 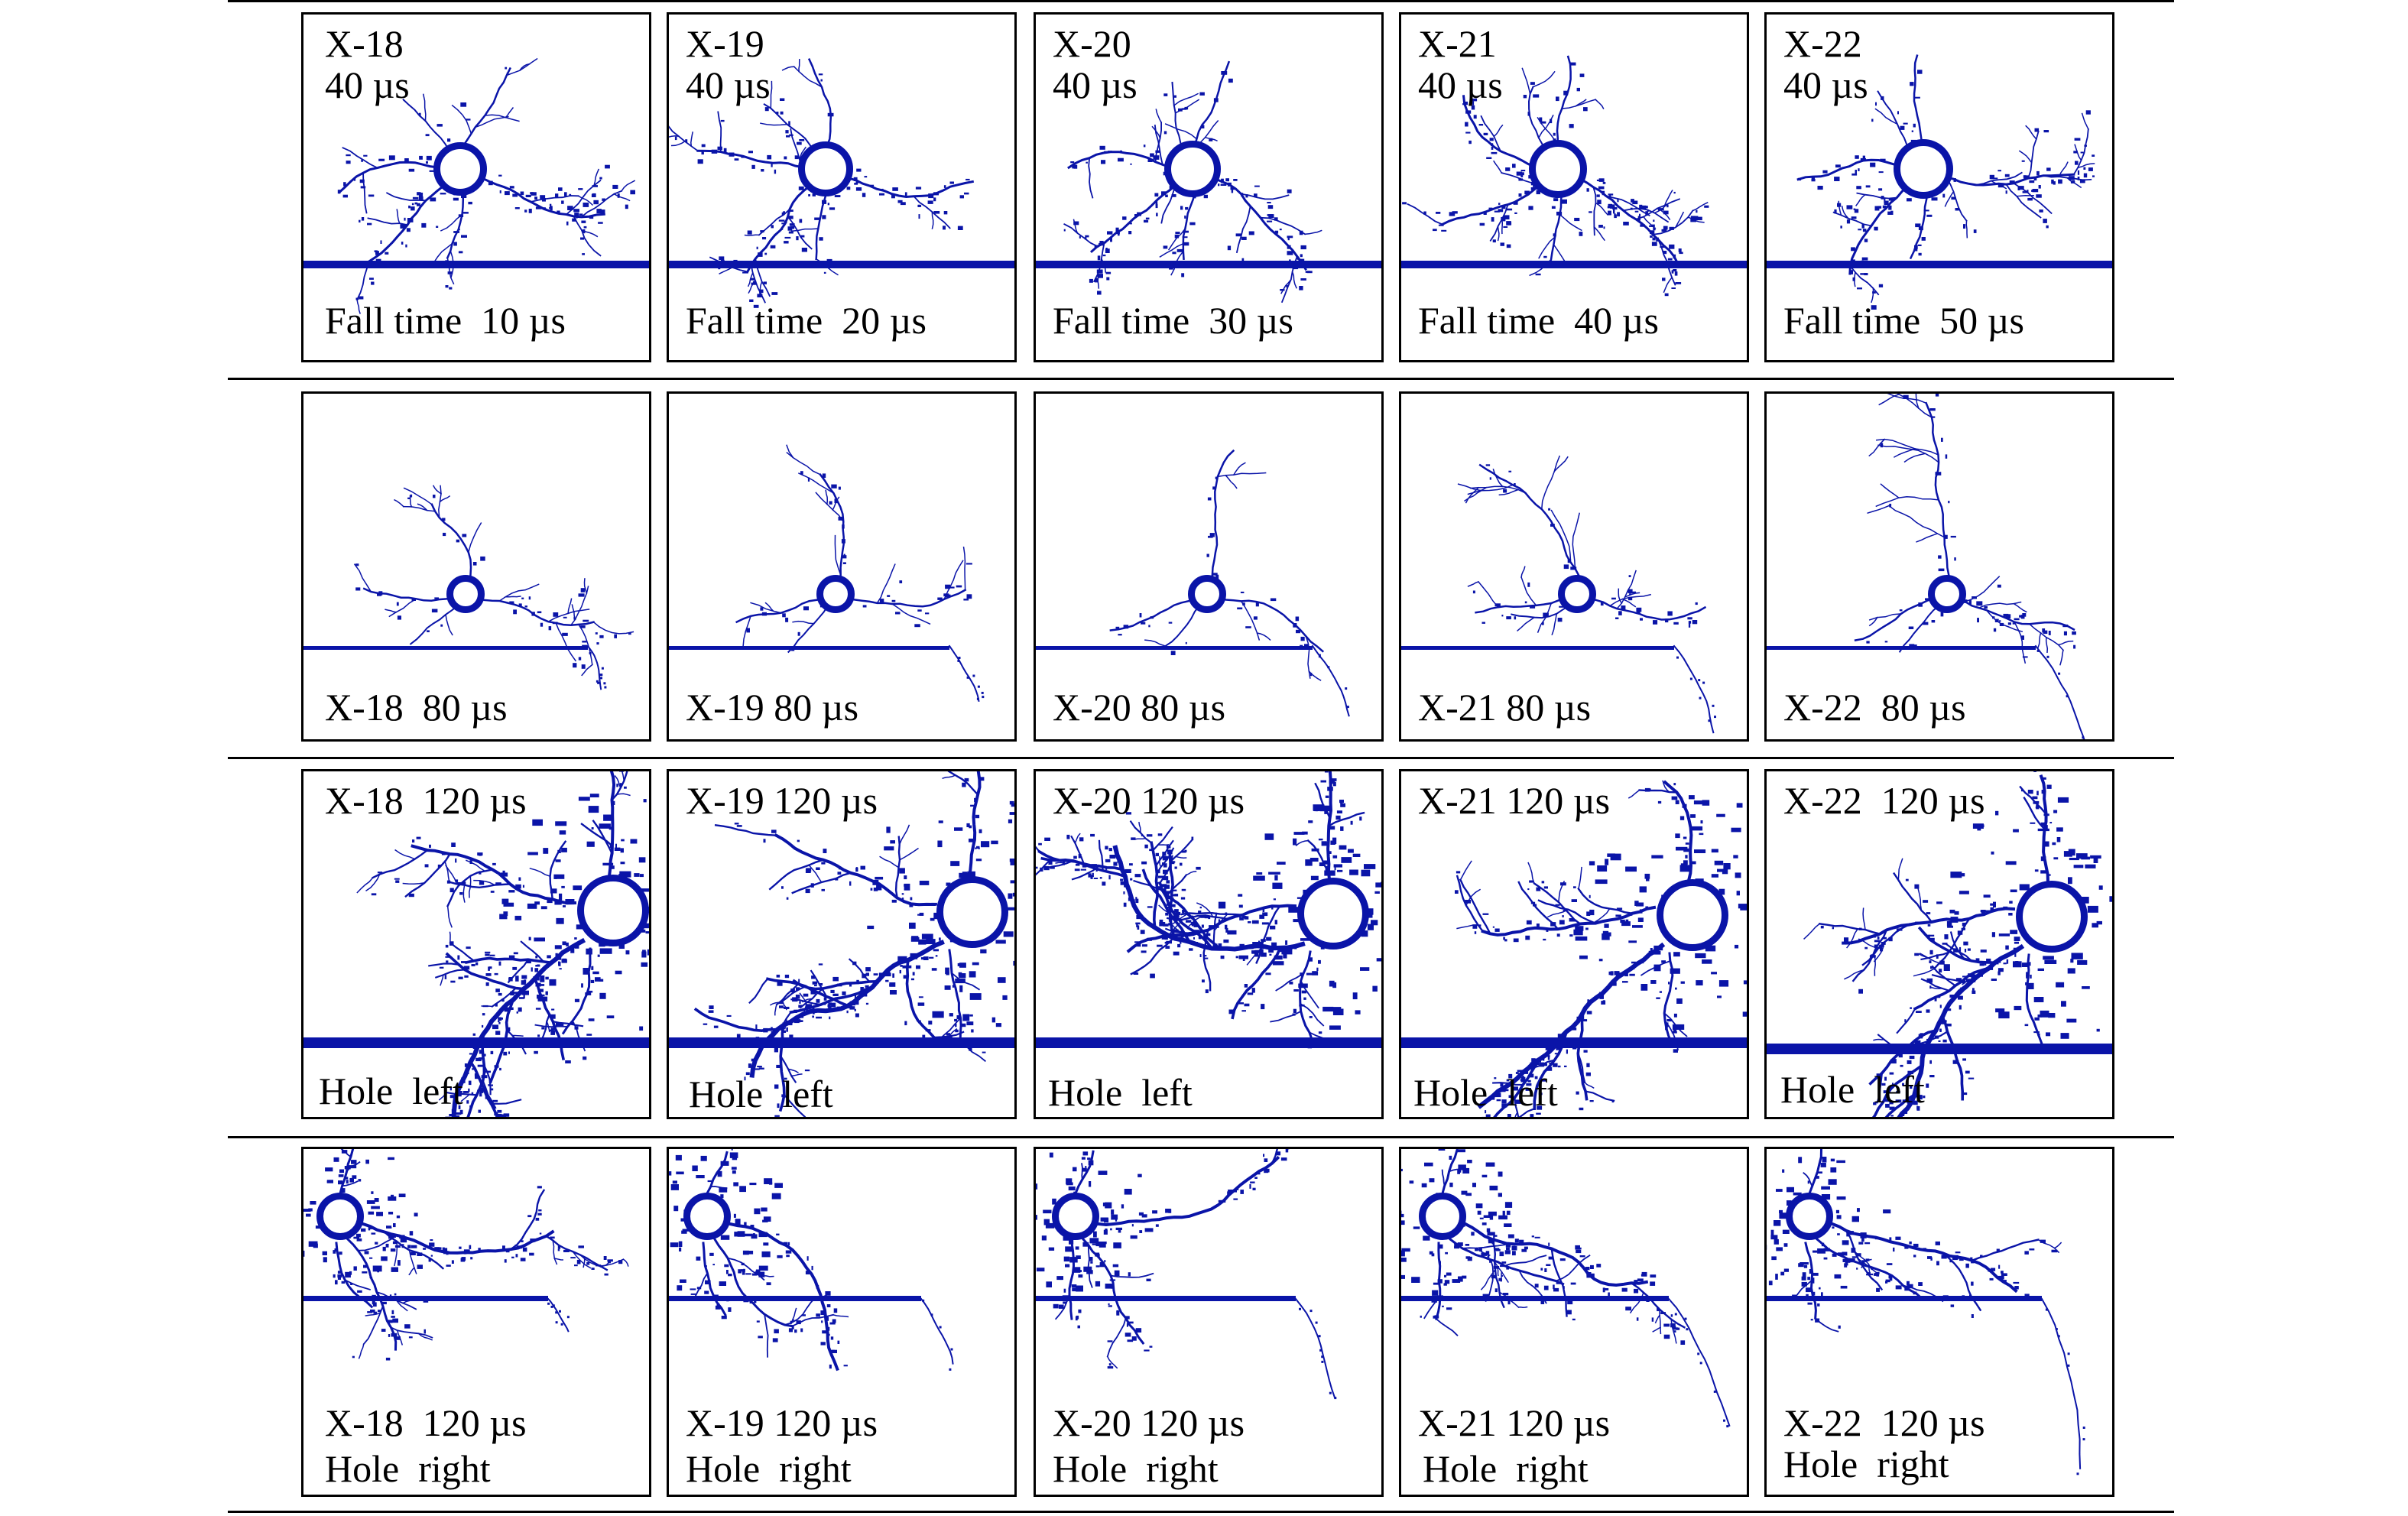 I want to click on panel-hole-right-x18: X-18 120 µs Hole right, so click(x=476, y=1322).